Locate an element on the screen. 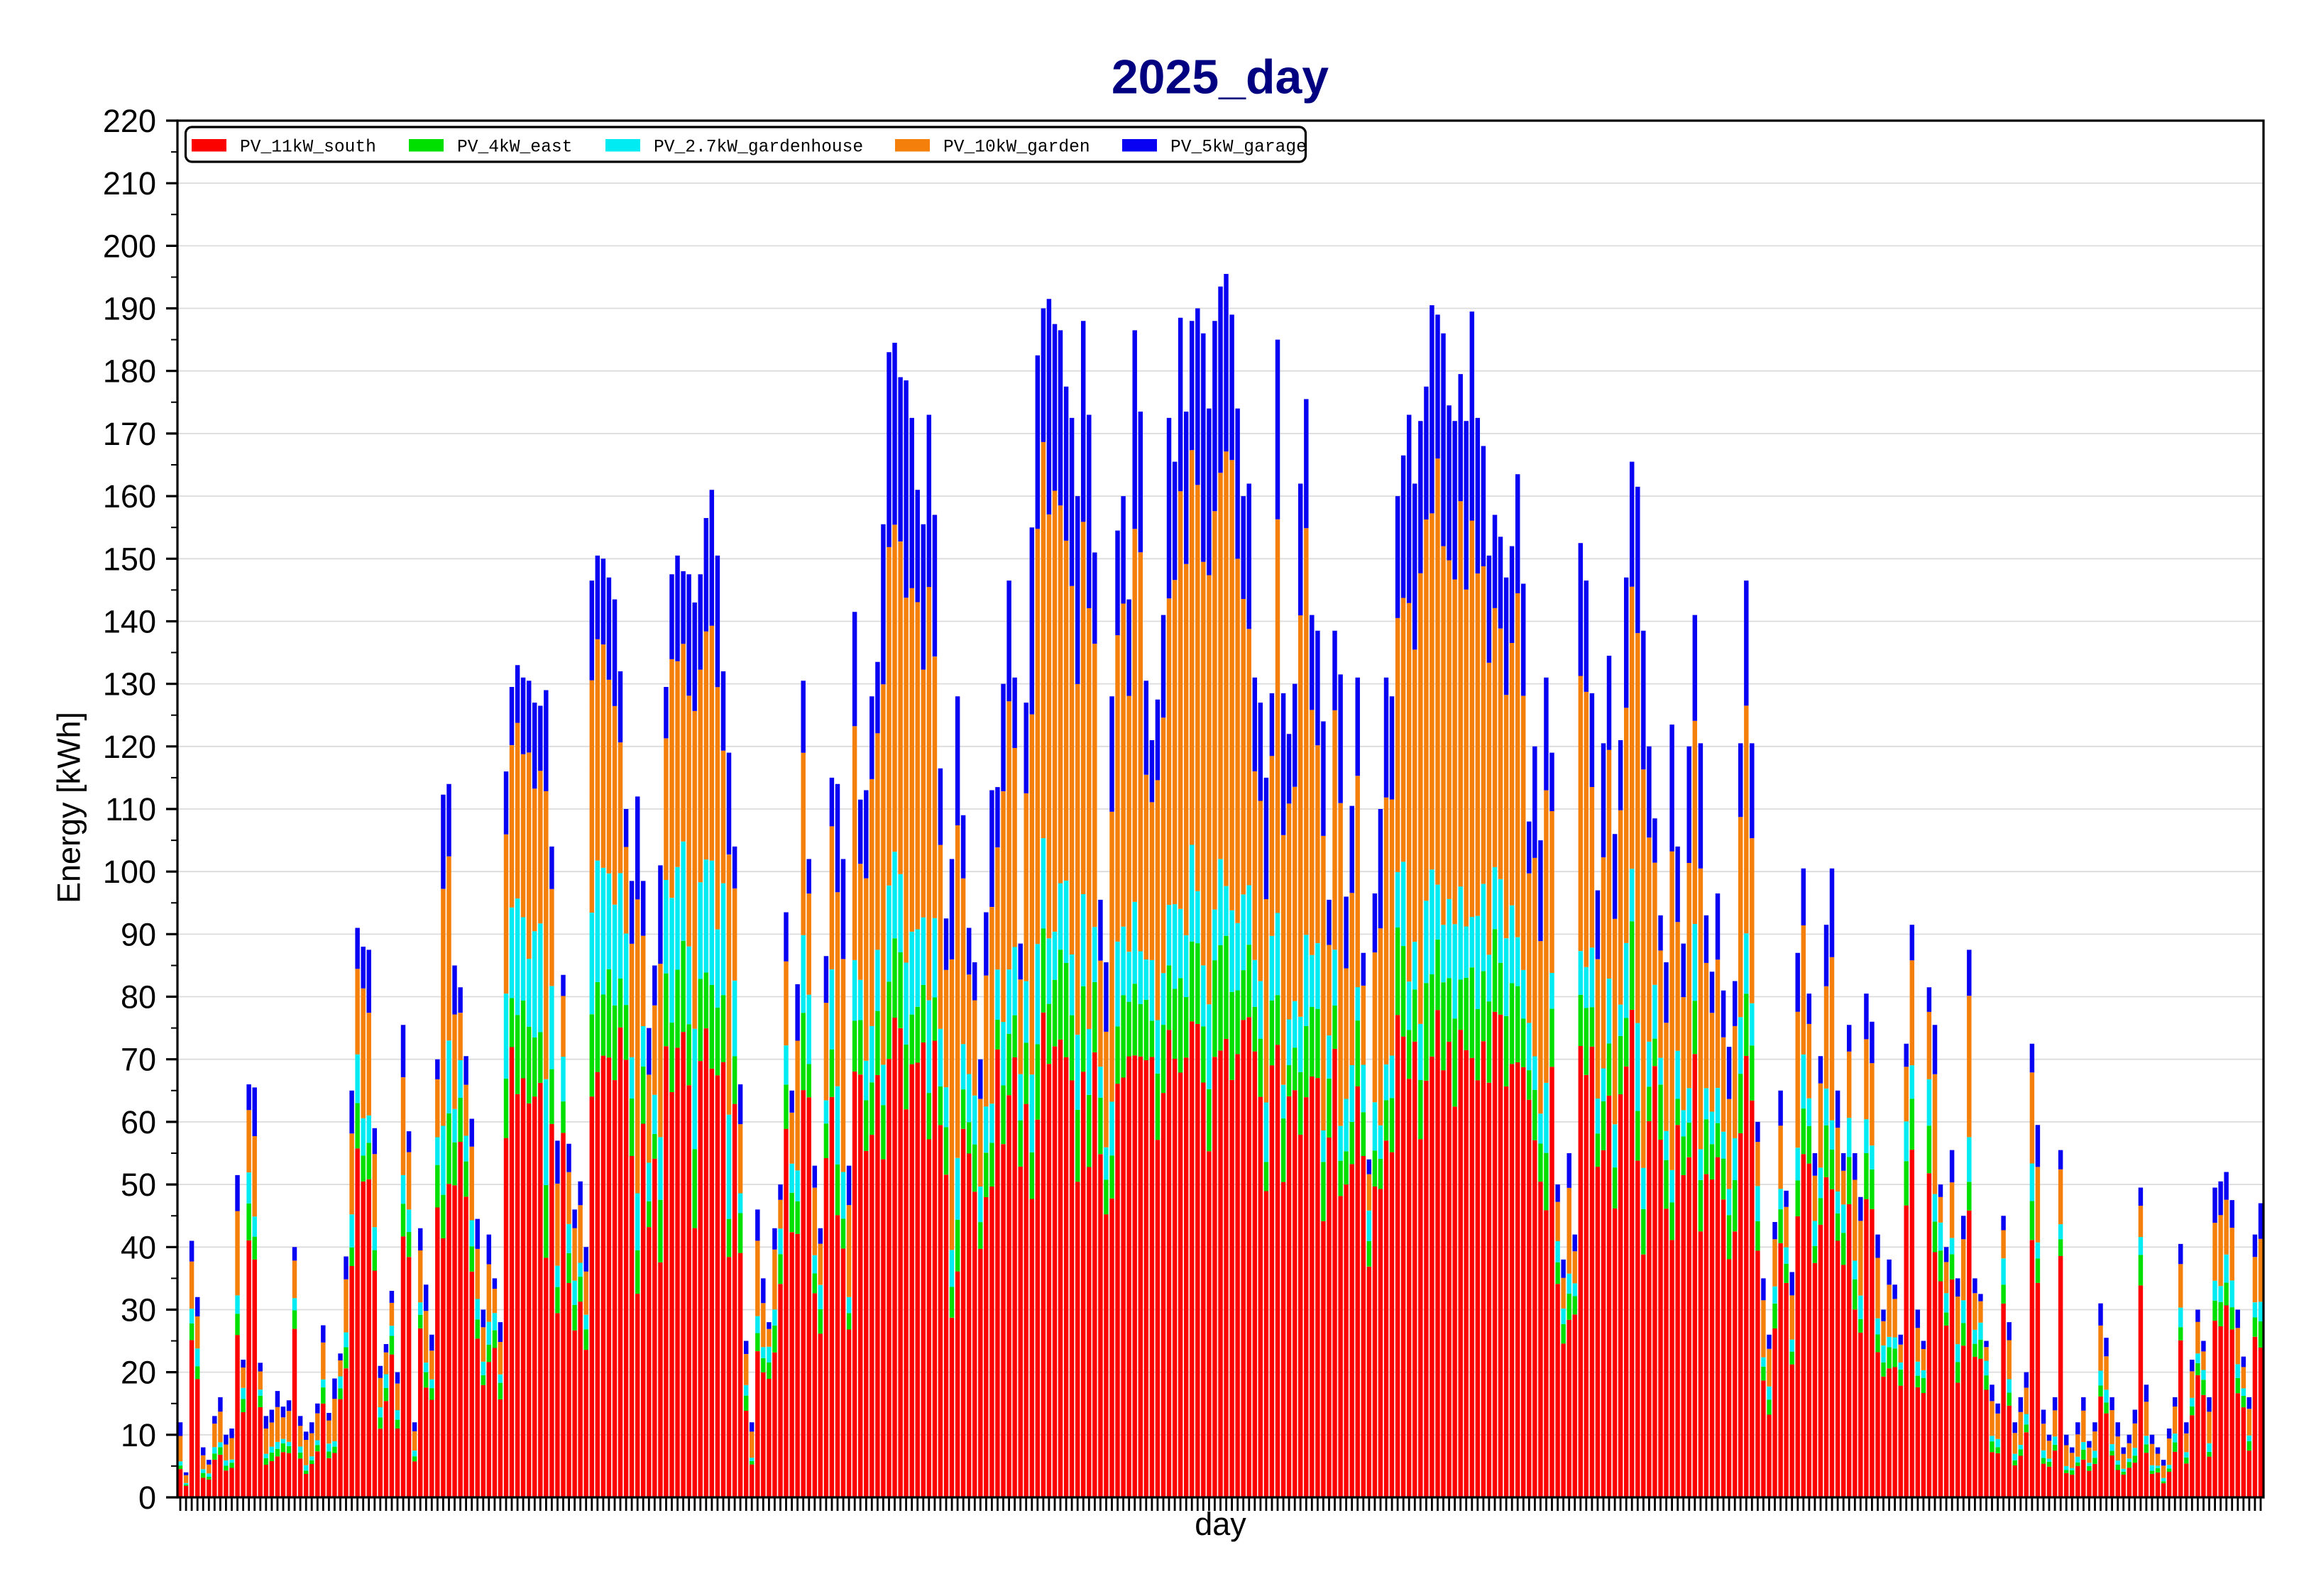 Image resolution: width=2321 pixels, height=1596 pixels. svg-text: 2025_day is located at coordinates (1220, 77).